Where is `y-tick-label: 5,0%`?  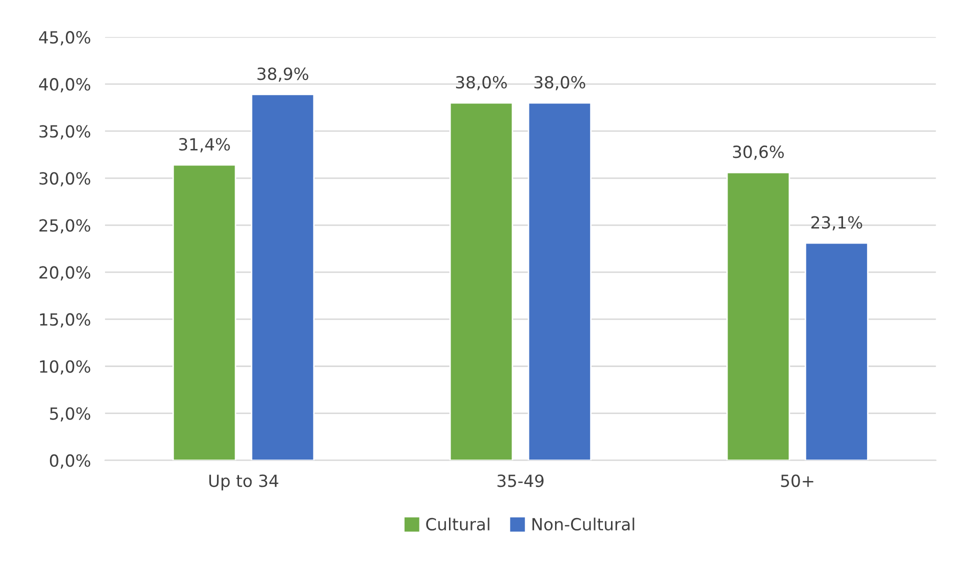 y-tick-label: 5,0% is located at coordinates (70, 414).